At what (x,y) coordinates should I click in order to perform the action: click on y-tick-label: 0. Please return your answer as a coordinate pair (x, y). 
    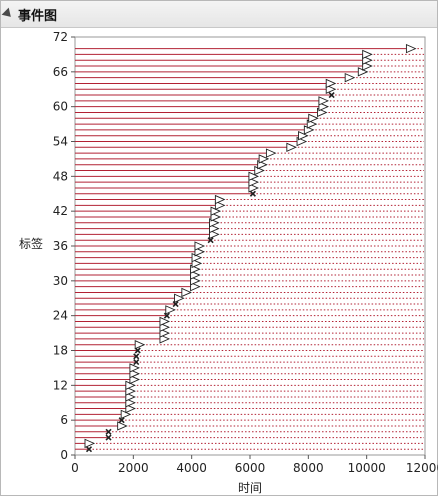
    Looking at the image, I should click on (64, 455).